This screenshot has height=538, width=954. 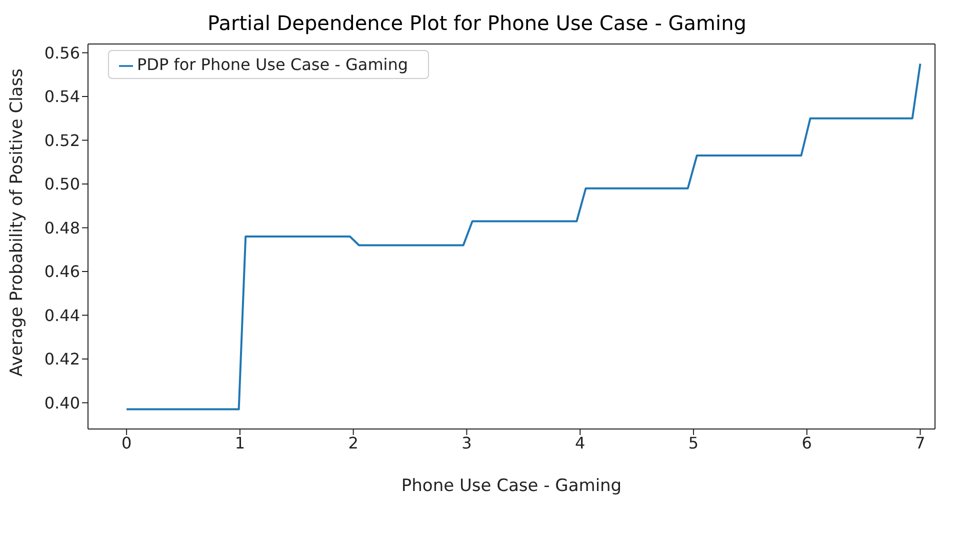 I want to click on y-tick-label: 0.42, so click(x=62, y=359).